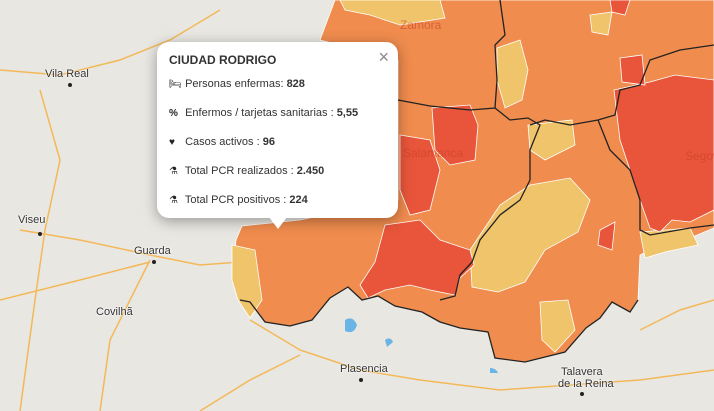 This screenshot has height=411, width=714. Describe the element at coordinates (114, 312) in the screenshot. I see `place-label-covilha: Covilhã` at that location.